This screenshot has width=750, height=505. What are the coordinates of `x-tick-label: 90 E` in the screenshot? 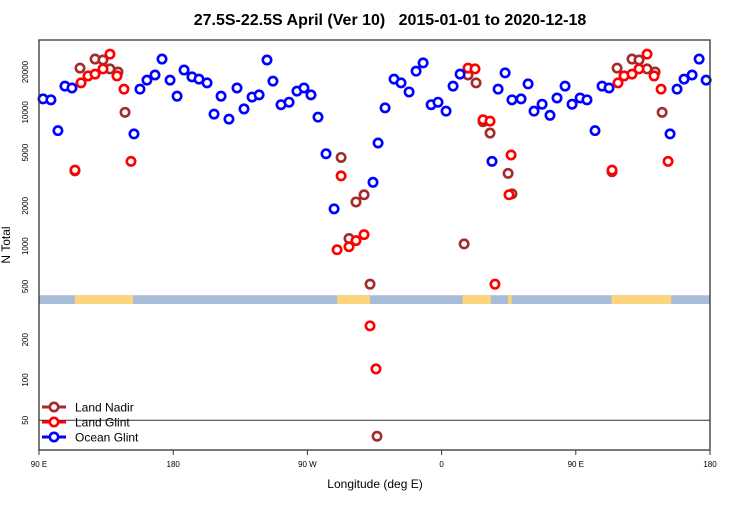 It's located at (576, 464).